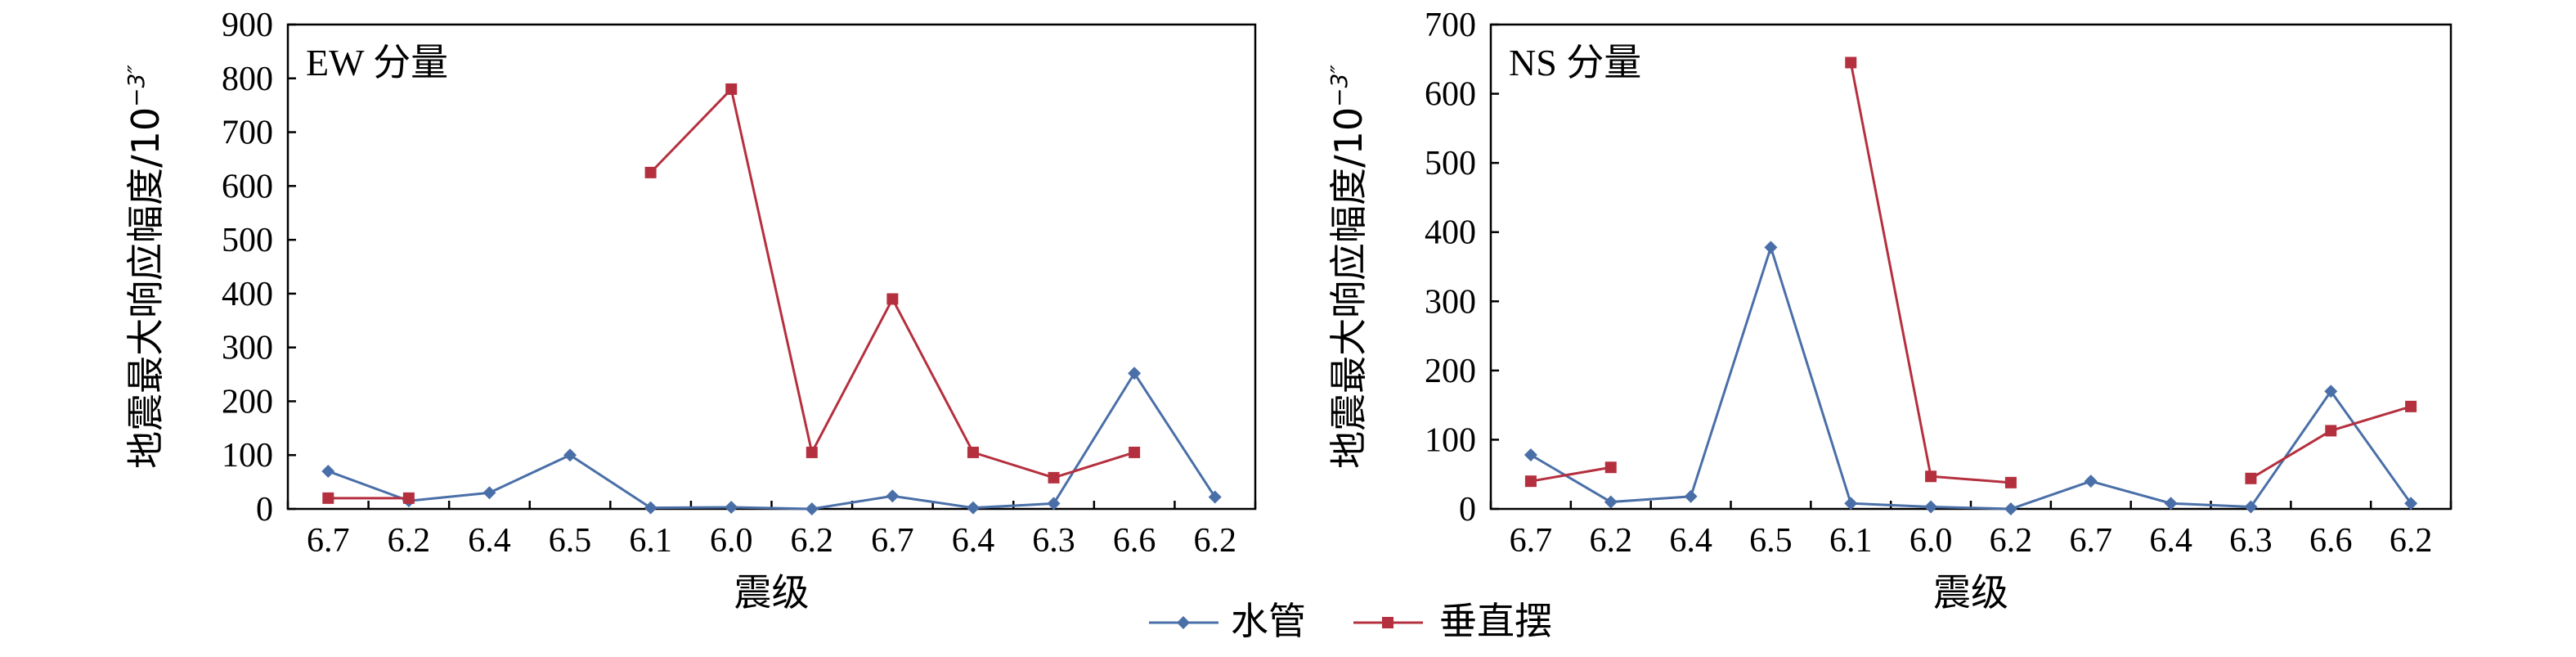 The width and height of the screenshot is (2576, 657). I want to click on y-tick-label: 700, so click(247, 134).